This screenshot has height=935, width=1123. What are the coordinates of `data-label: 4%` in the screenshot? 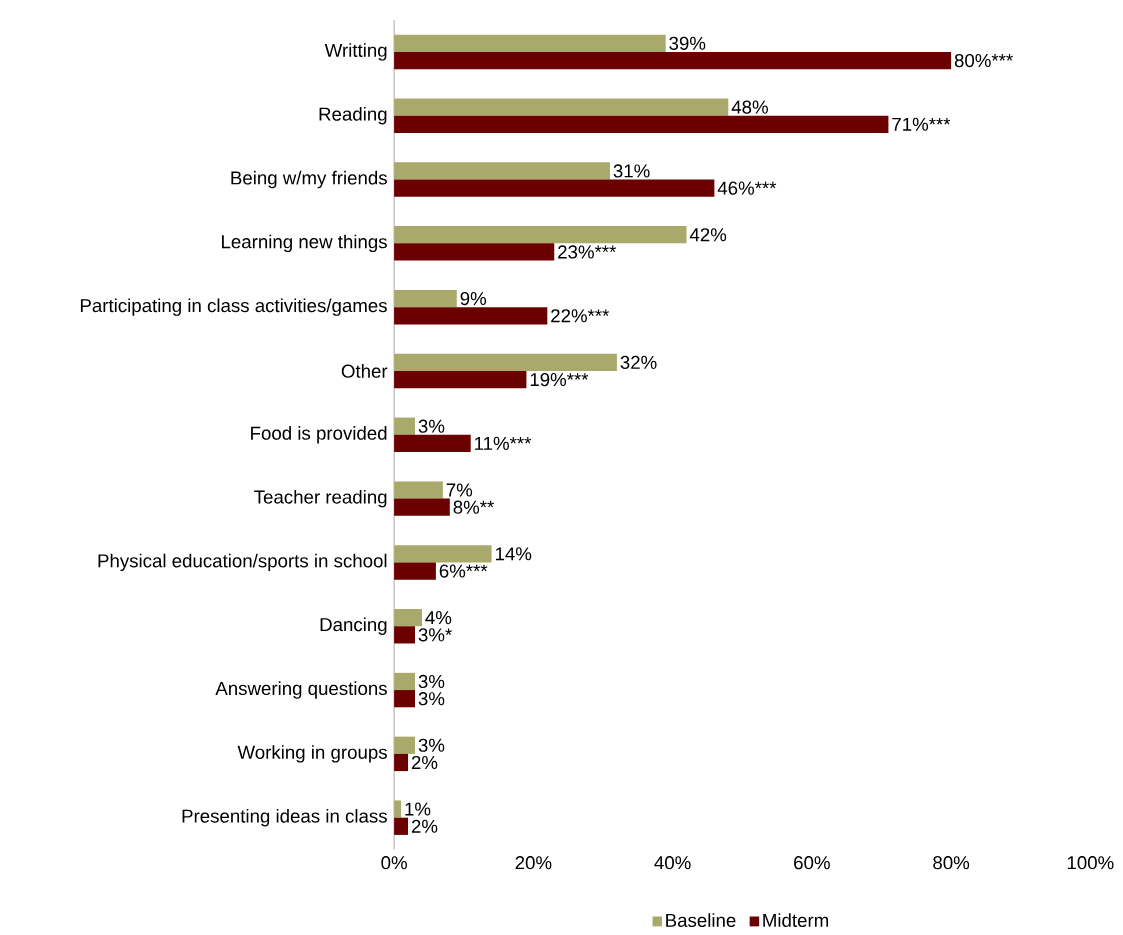 It's located at (438, 618).